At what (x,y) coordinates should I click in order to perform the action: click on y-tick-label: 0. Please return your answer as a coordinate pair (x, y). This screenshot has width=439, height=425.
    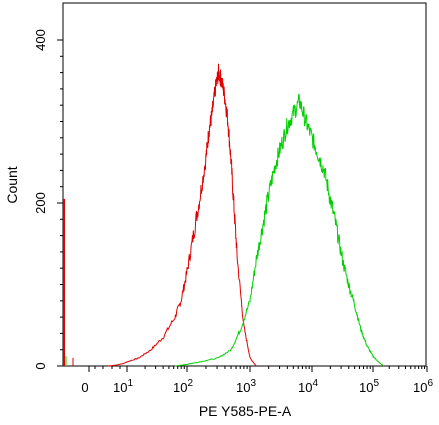
    Looking at the image, I should click on (40, 365).